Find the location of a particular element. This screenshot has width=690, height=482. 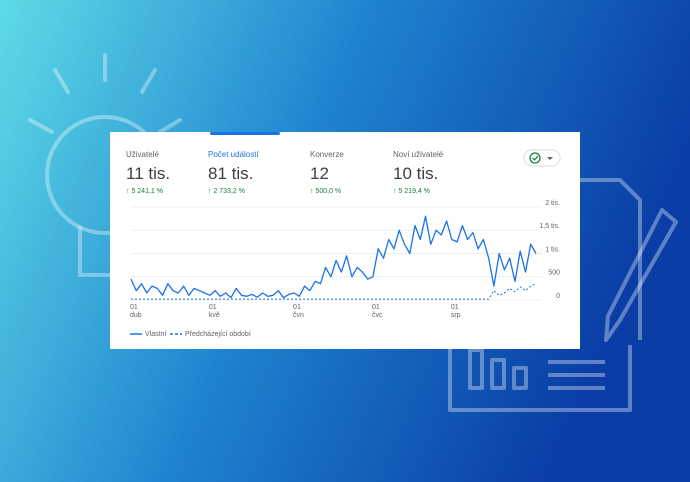

compare-toggle is located at coordinates (542, 158).